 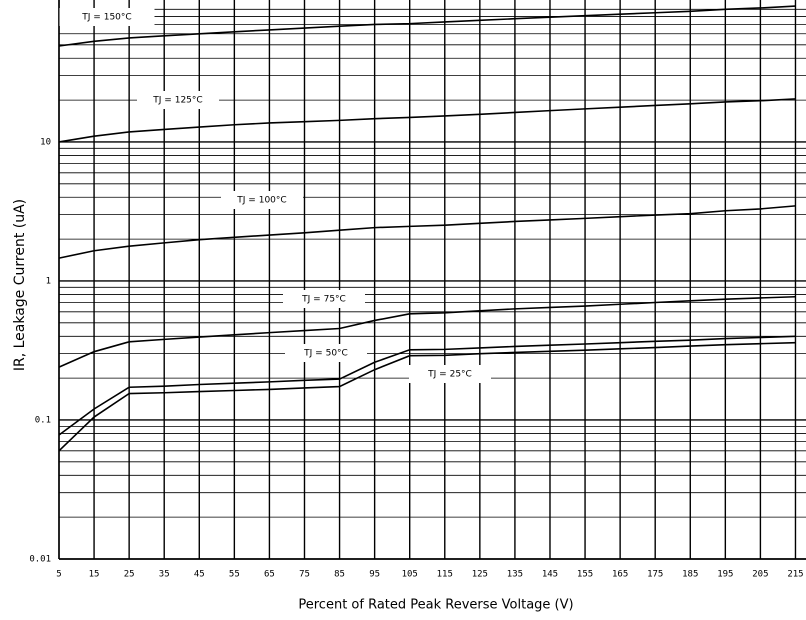 I want to click on series-label: TJ = 125°C, so click(x=177, y=101).